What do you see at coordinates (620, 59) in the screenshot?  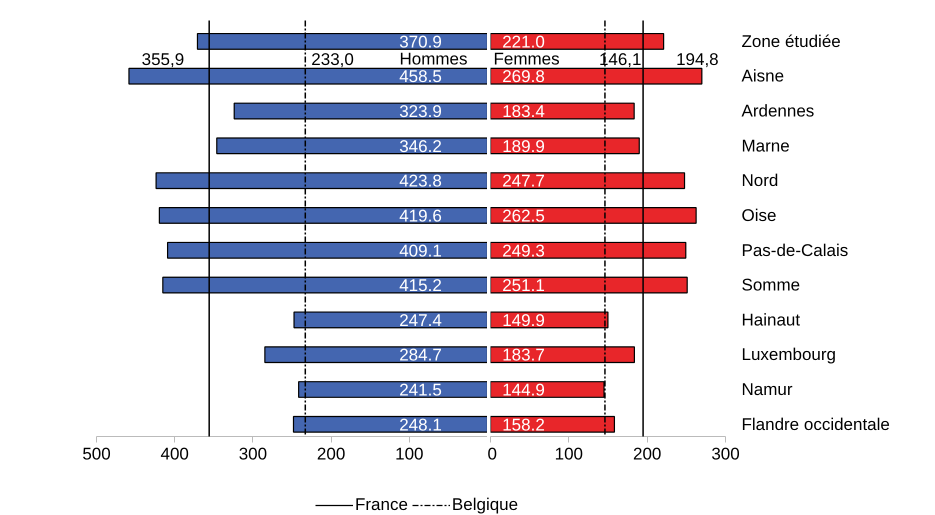 I see `ref-line-label: 146,1` at bounding box center [620, 59].